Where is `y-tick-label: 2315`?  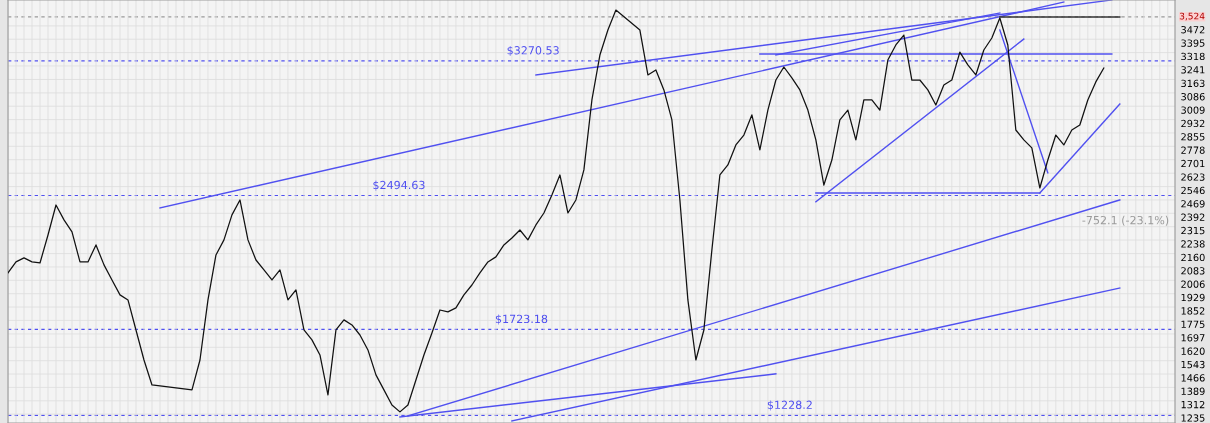
y-tick-label: 2315 is located at coordinates (1193, 230).